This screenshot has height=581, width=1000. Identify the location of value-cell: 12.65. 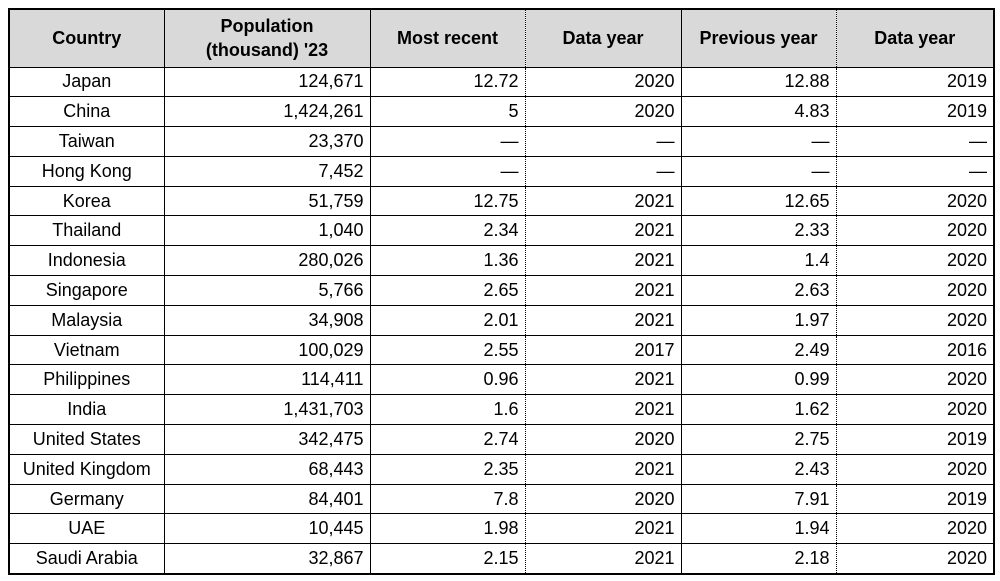
(759, 201).